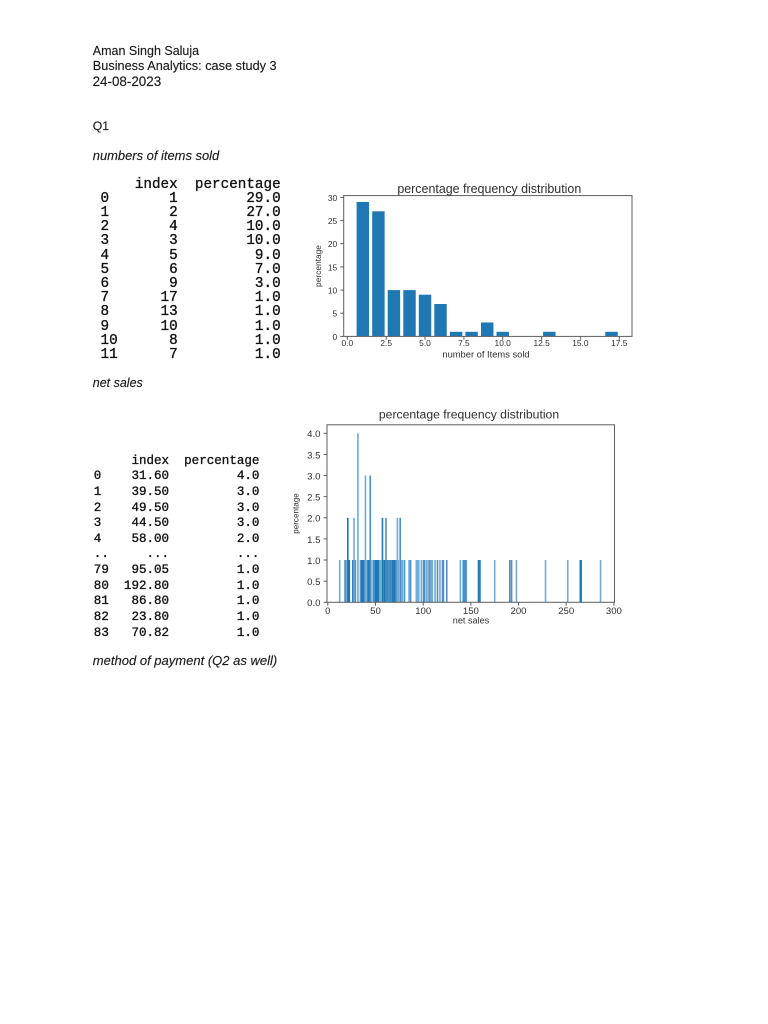 This screenshot has width=768, height=1024. What do you see at coordinates (313, 434) in the screenshot?
I see `svg-text: 4.0` at bounding box center [313, 434].